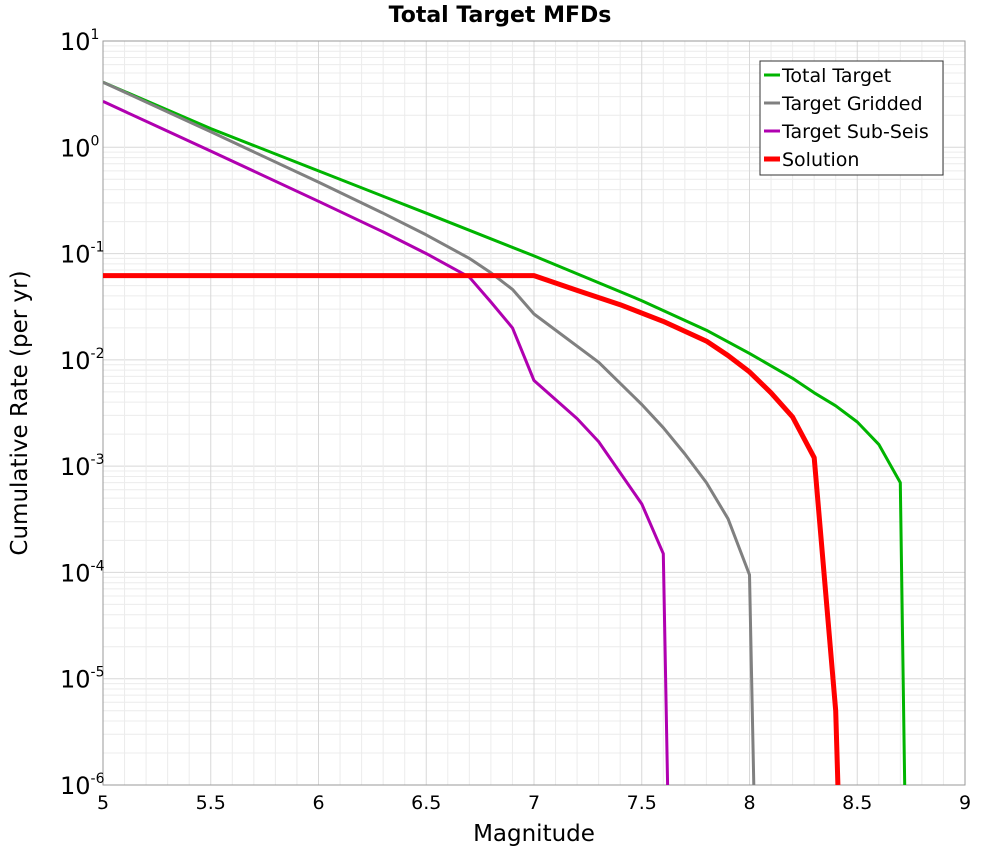 The height and width of the screenshot is (850, 1000). I want to click on y-tick-label: 10⁻¹, so click(82, 254).